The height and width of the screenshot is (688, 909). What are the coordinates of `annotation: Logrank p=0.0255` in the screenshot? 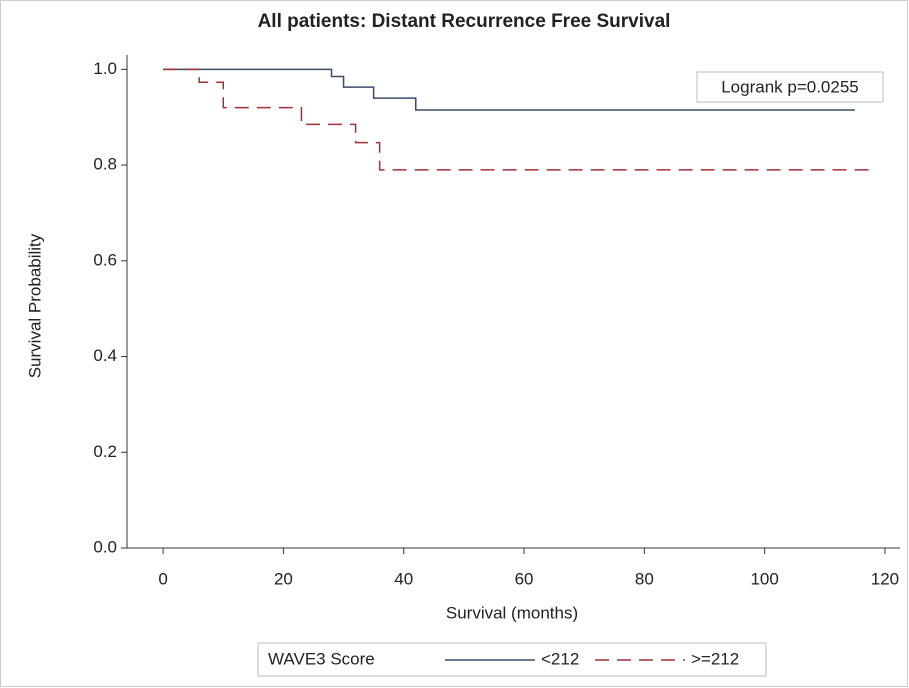 It's located at (790, 86).